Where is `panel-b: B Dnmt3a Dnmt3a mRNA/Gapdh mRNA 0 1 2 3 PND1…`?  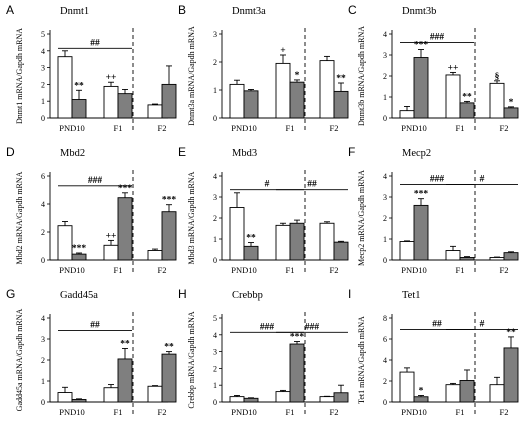
panel-b: B Dnmt3a Dnmt3a mRNA/Gapdh mRNA 0 1 2 3 PND1… is located at coordinates (263, 68).